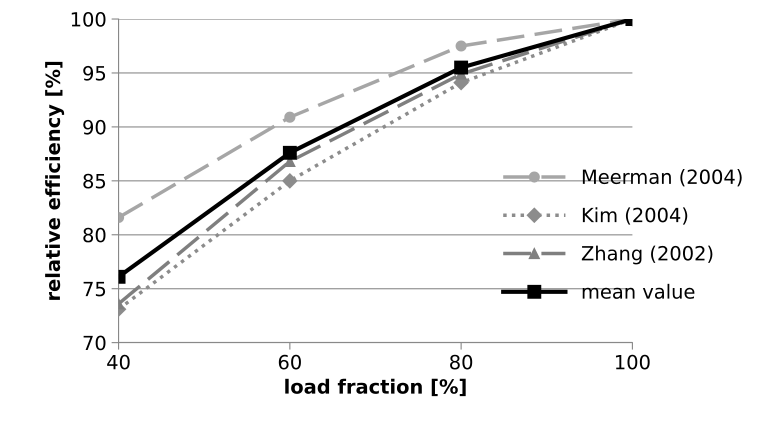 This screenshot has width=775, height=423. I want to click on y-tick-label: 90, so click(94, 127).